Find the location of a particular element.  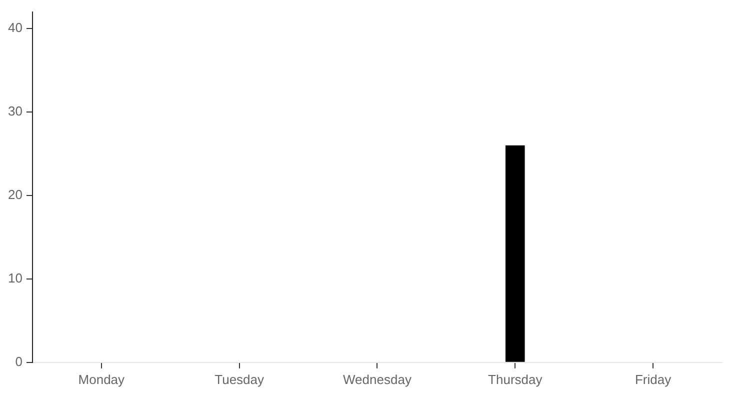

y-tick-label: 20 is located at coordinates (15, 194).